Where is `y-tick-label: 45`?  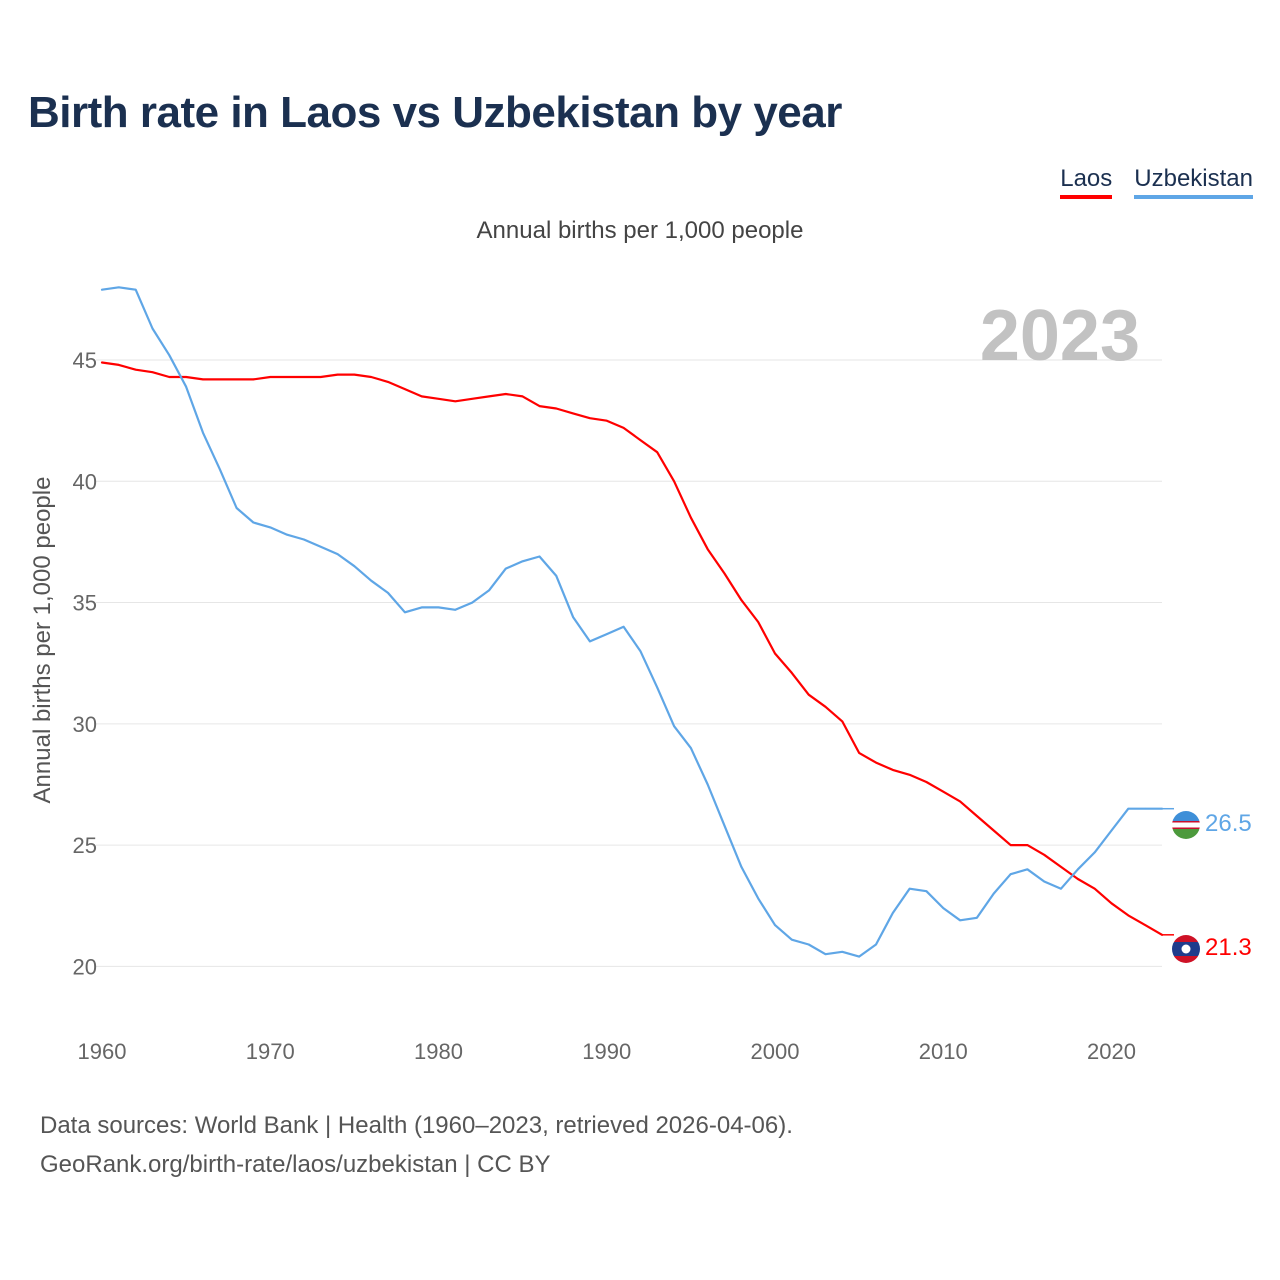
y-tick-label: 45 is located at coordinates (85, 360).